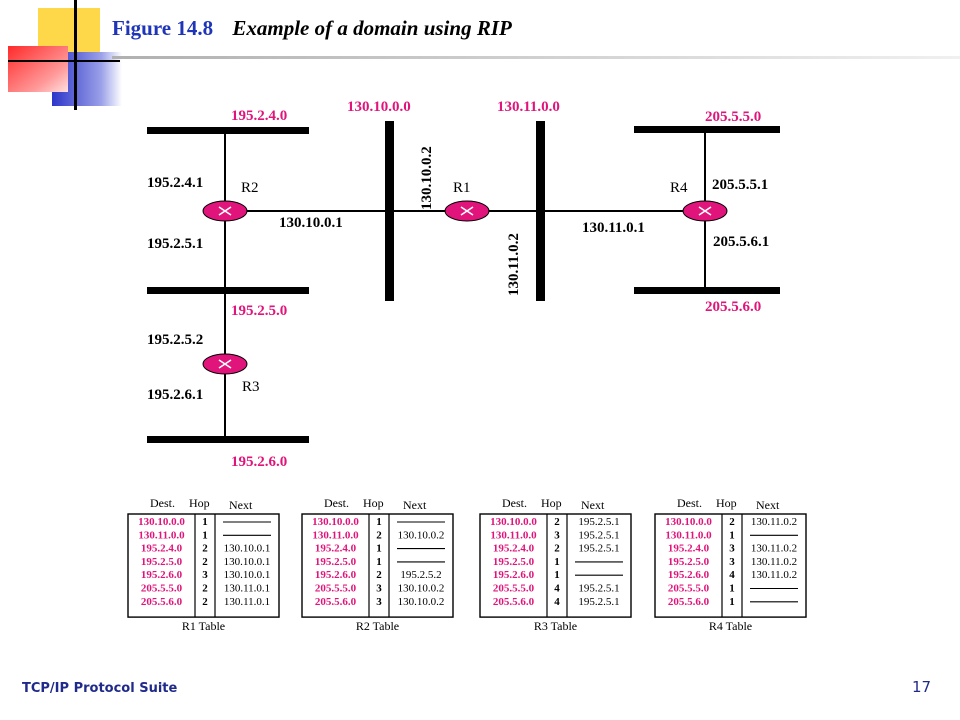 This screenshot has height=720, width=960. What do you see at coordinates (311, 223) in the screenshot?
I see `interface-address: 130.10.0.1` at bounding box center [311, 223].